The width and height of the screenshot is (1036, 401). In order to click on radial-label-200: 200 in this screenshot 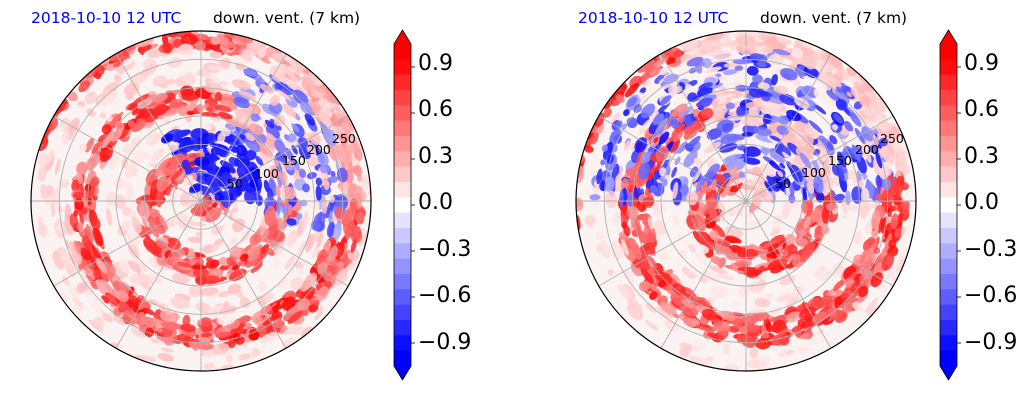, I will do `click(319, 149)`.